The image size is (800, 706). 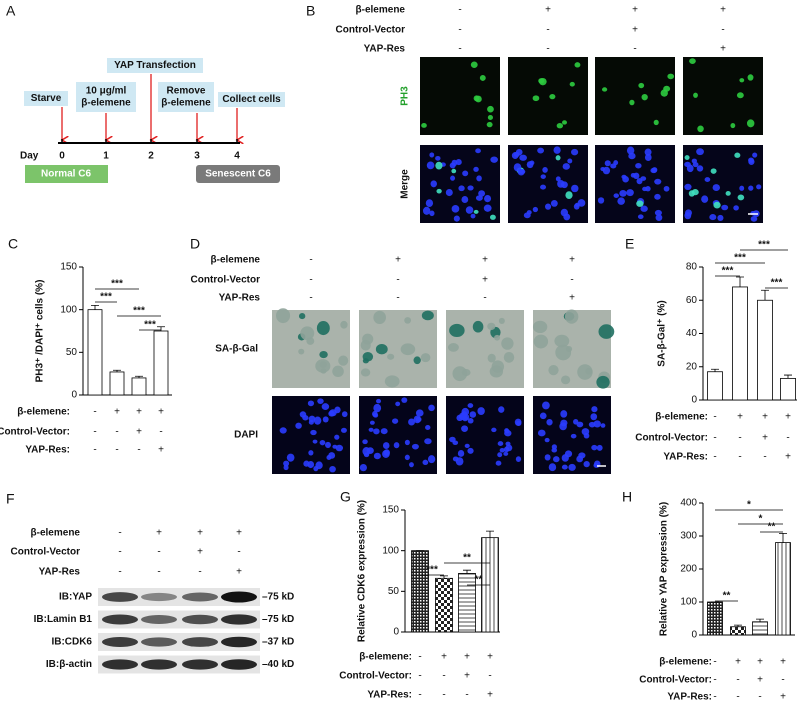 What do you see at coordinates (56, 533) in the screenshot?
I see `condition-label: β-elemene` at bounding box center [56, 533].